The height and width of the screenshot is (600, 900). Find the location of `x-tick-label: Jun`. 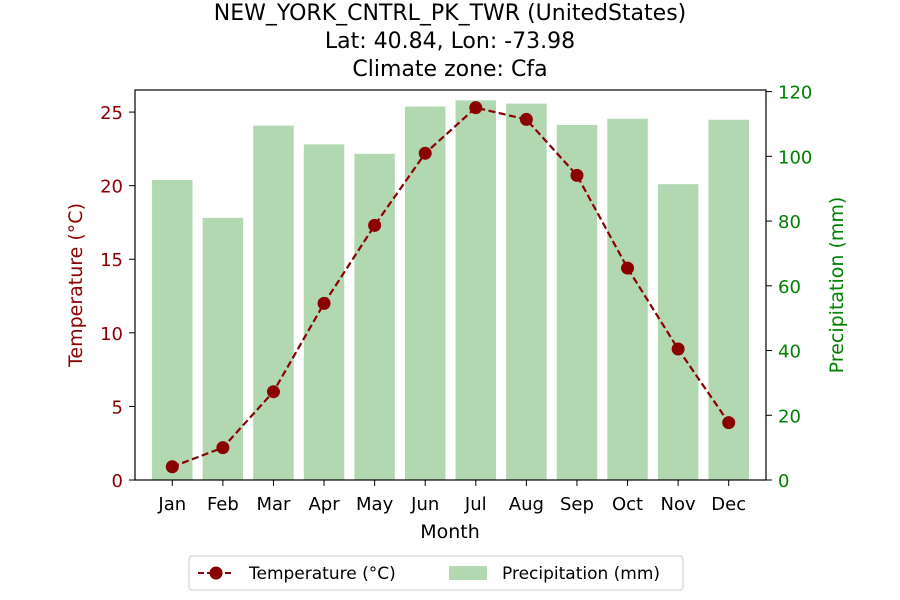

x-tick-label: Jun is located at coordinates (424, 504).